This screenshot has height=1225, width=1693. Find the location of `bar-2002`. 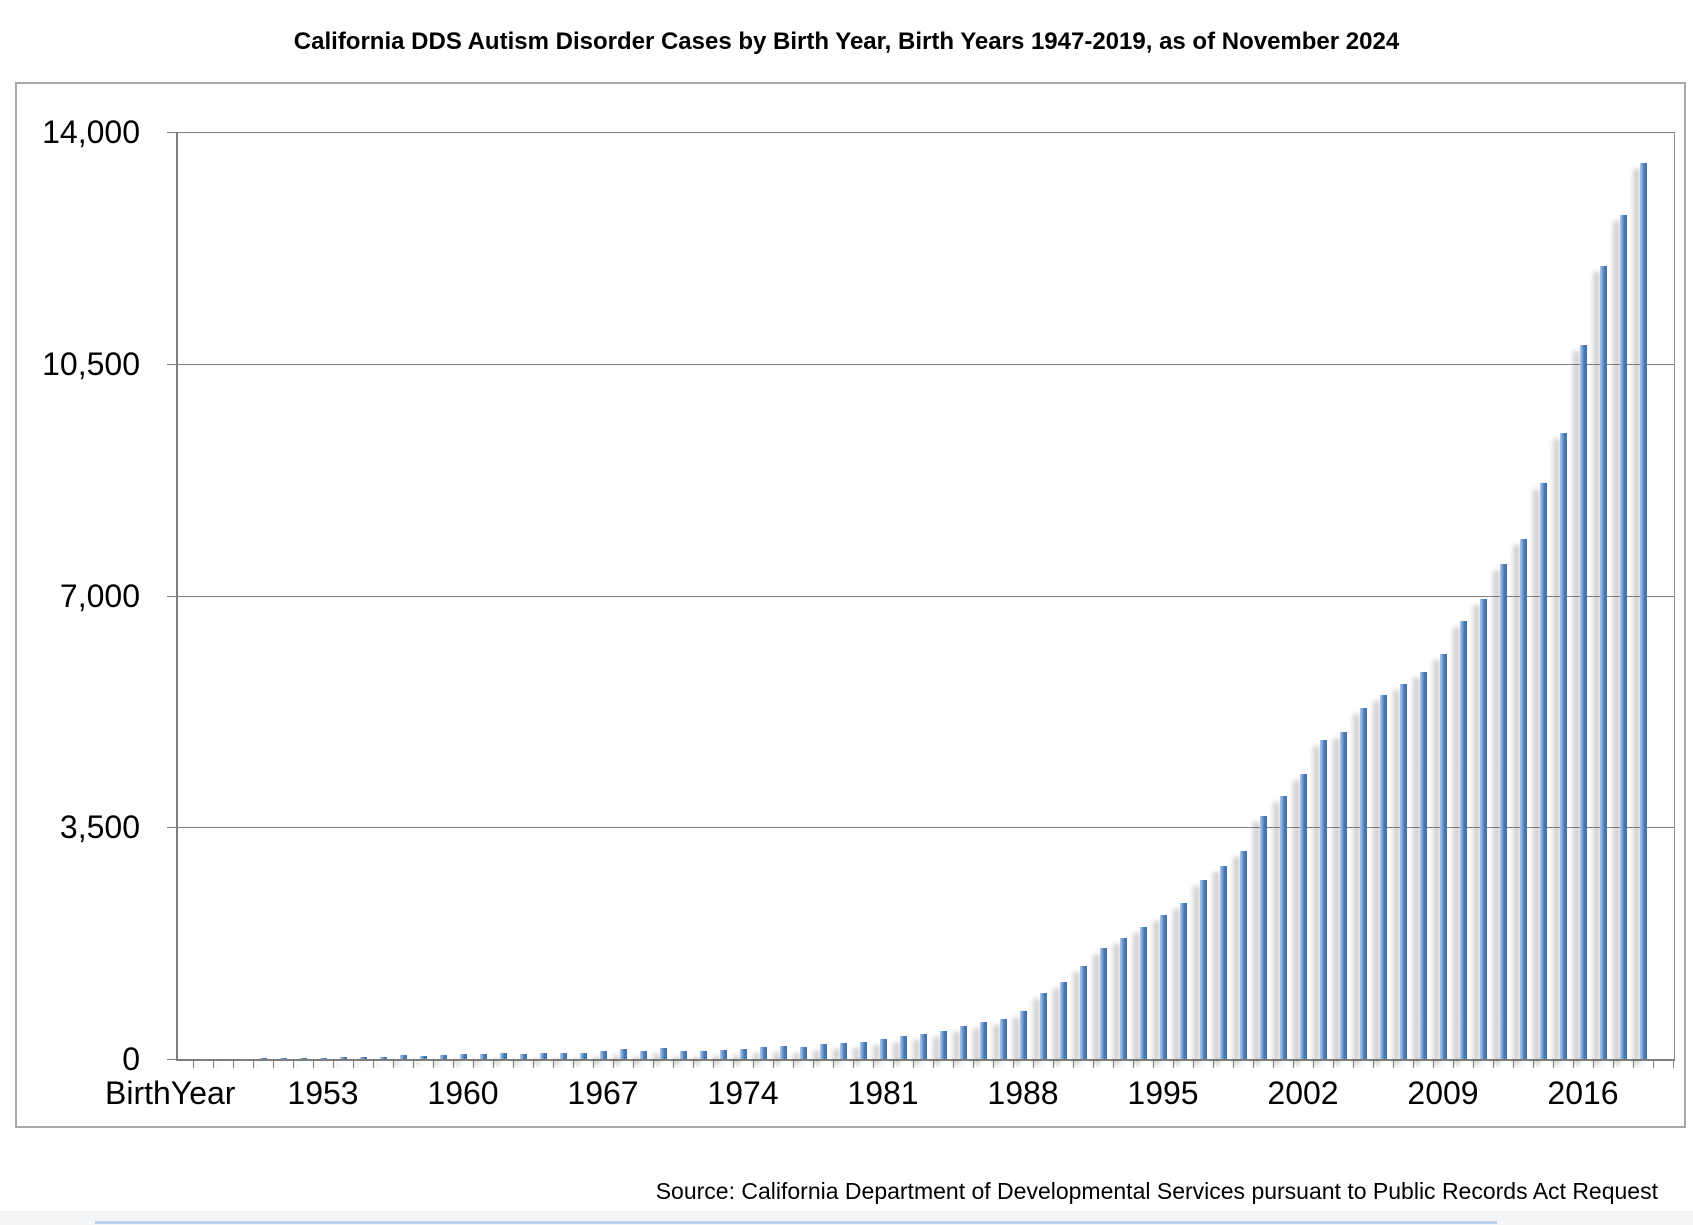

bar-2002 is located at coordinates (1303, 916).